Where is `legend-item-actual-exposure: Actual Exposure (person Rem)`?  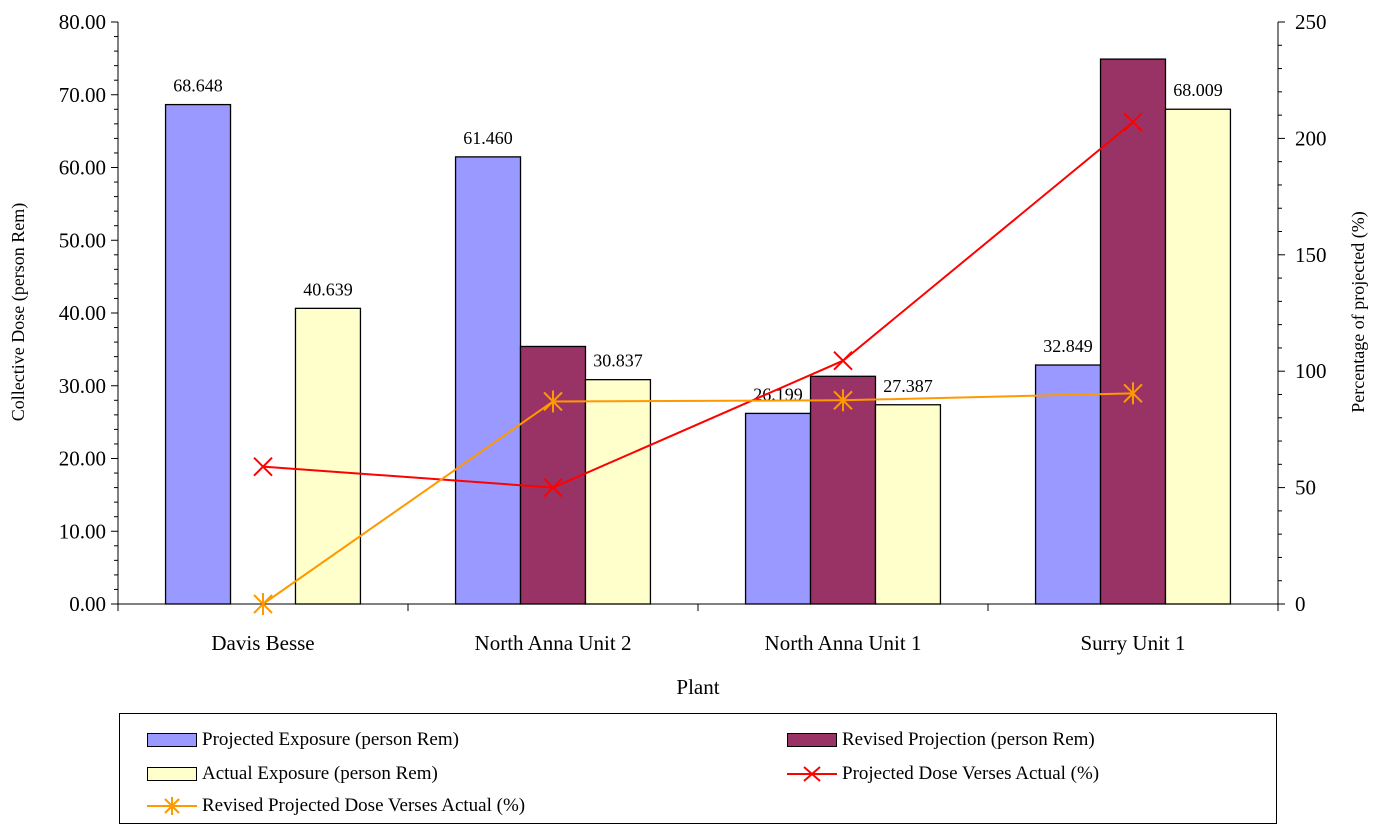 legend-item-actual-exposure: Actual Exposure (person Rem) is located at coordinates (292, 774).